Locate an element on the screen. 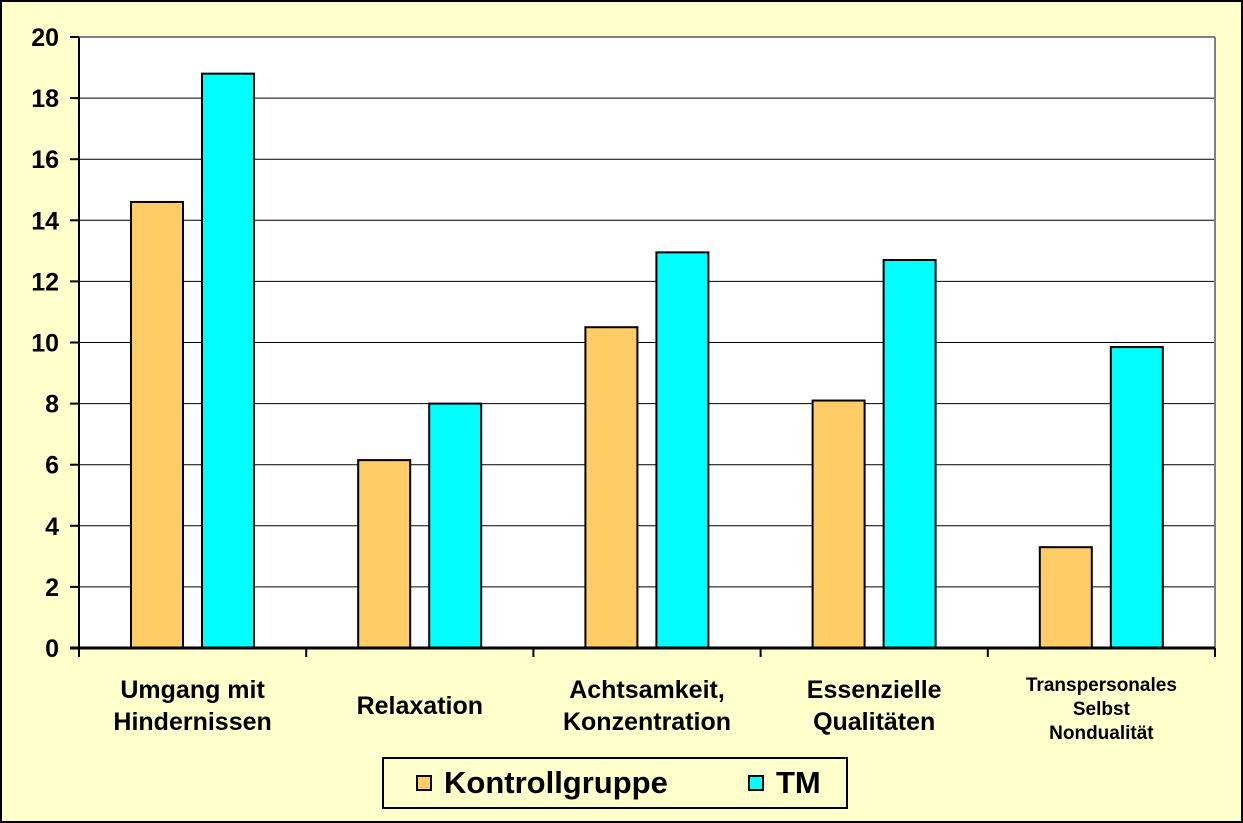 This screenshot has height=823, width=1243. y-tick-label: 10 is located at coordinates (45, 344).